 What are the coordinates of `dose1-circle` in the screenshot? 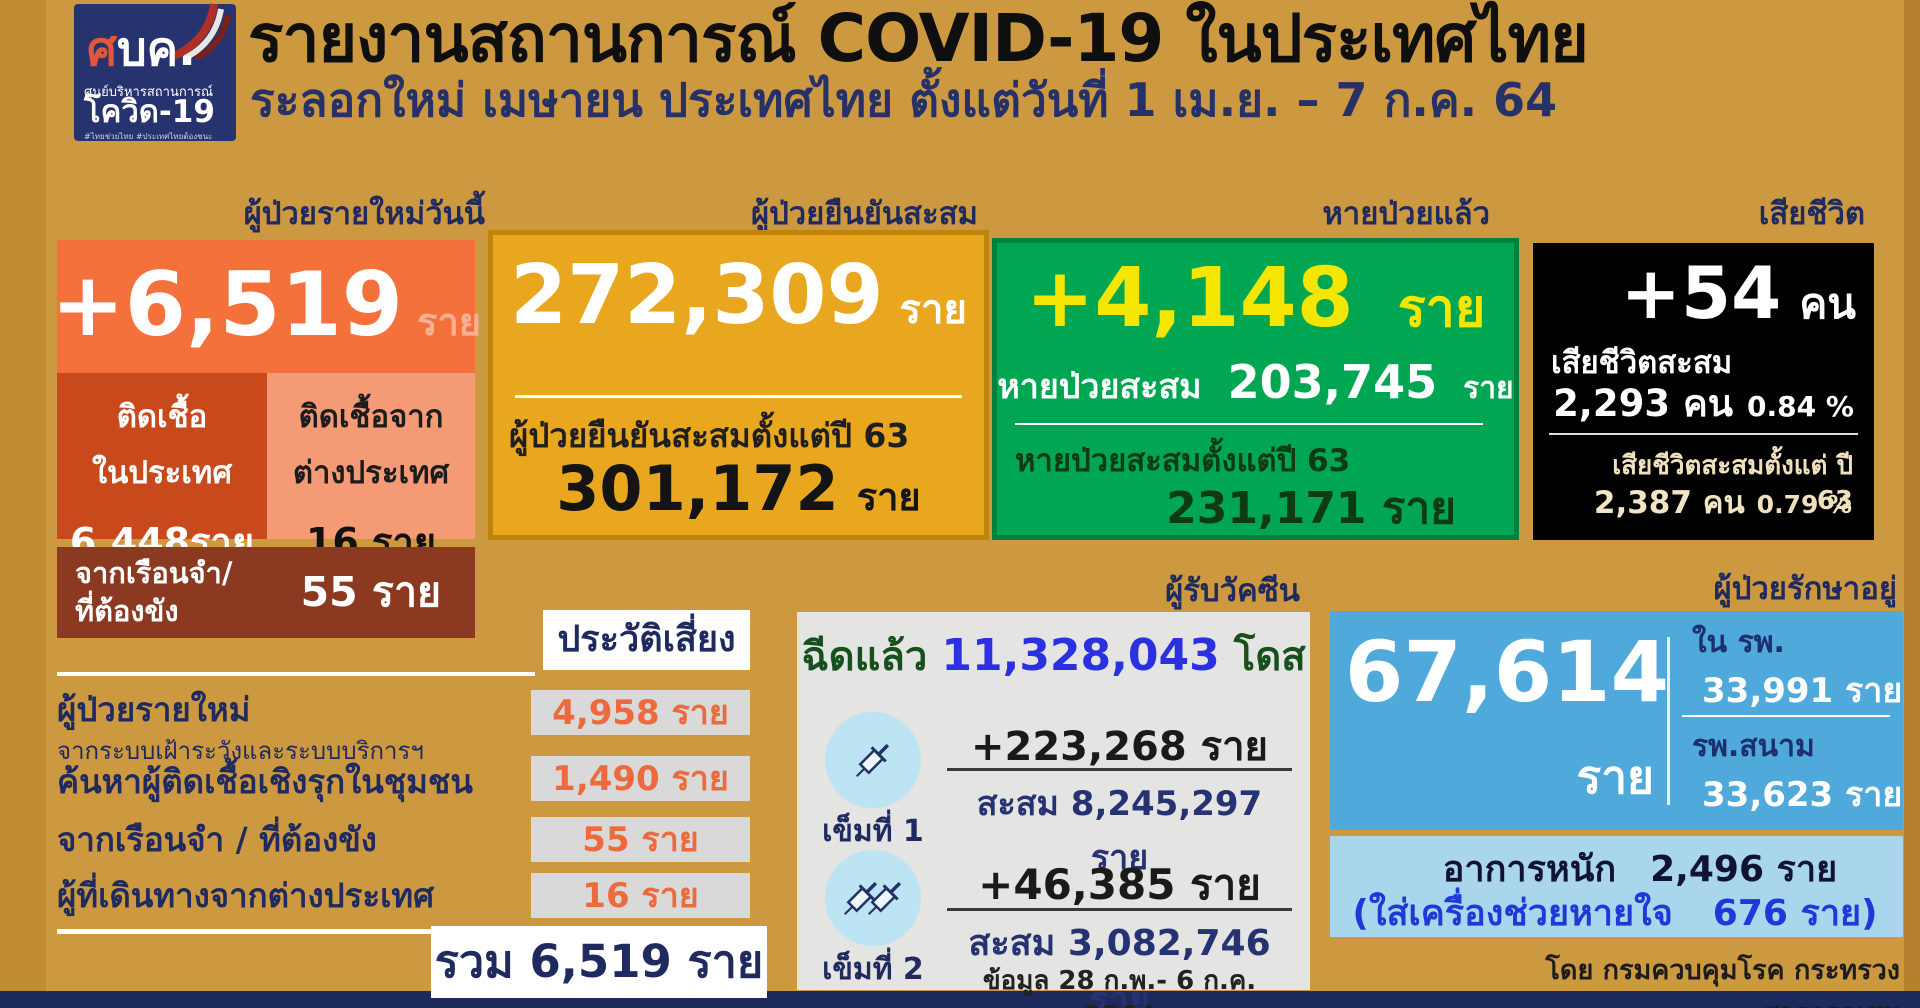 It's located at (873, 760).